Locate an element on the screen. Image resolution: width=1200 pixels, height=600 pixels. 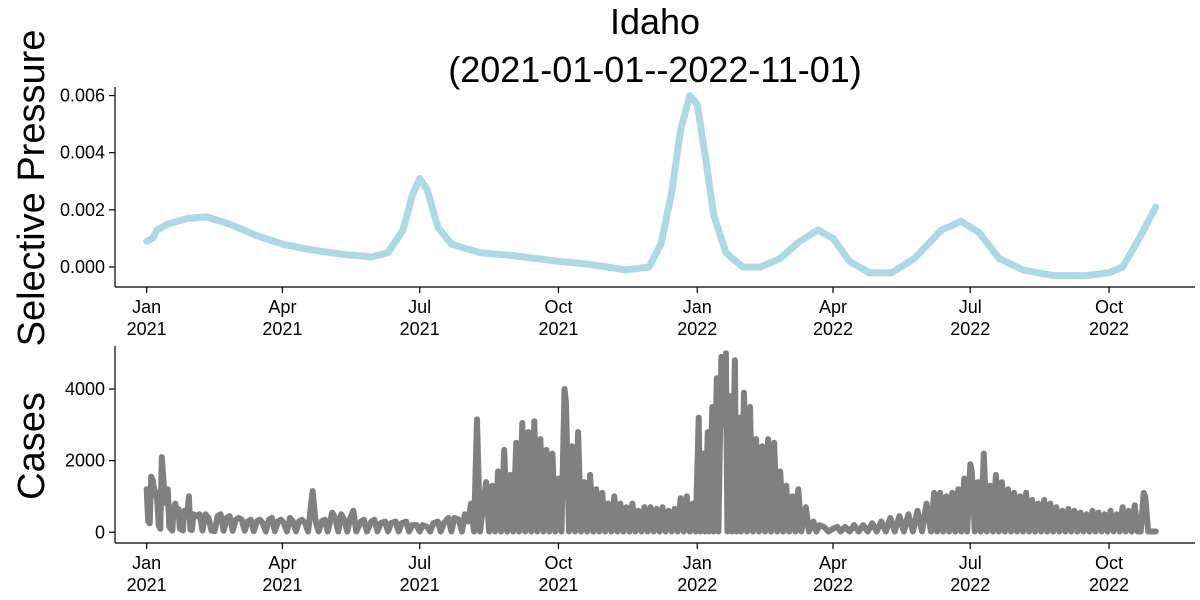
cases-y-tick-label: 4000 is located at coordinates (85, 389).